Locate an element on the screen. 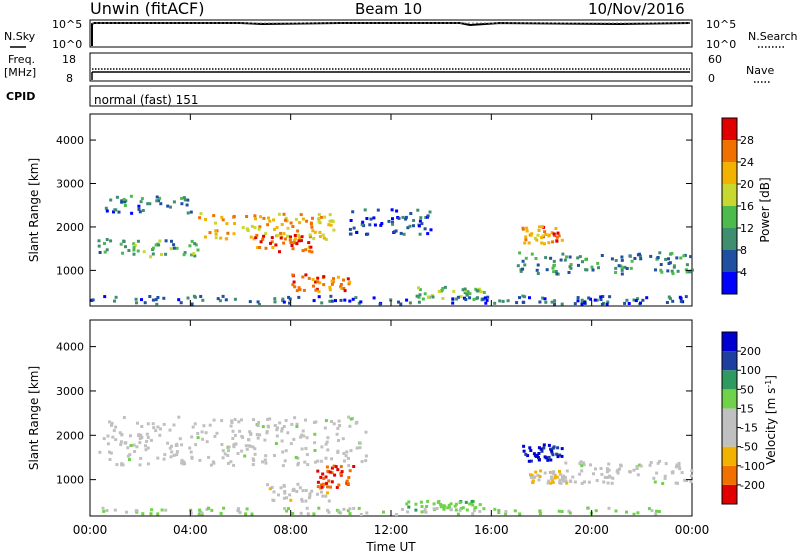 The image size is (800, 554). colorbar-segment is located at coordinates (729, 437).